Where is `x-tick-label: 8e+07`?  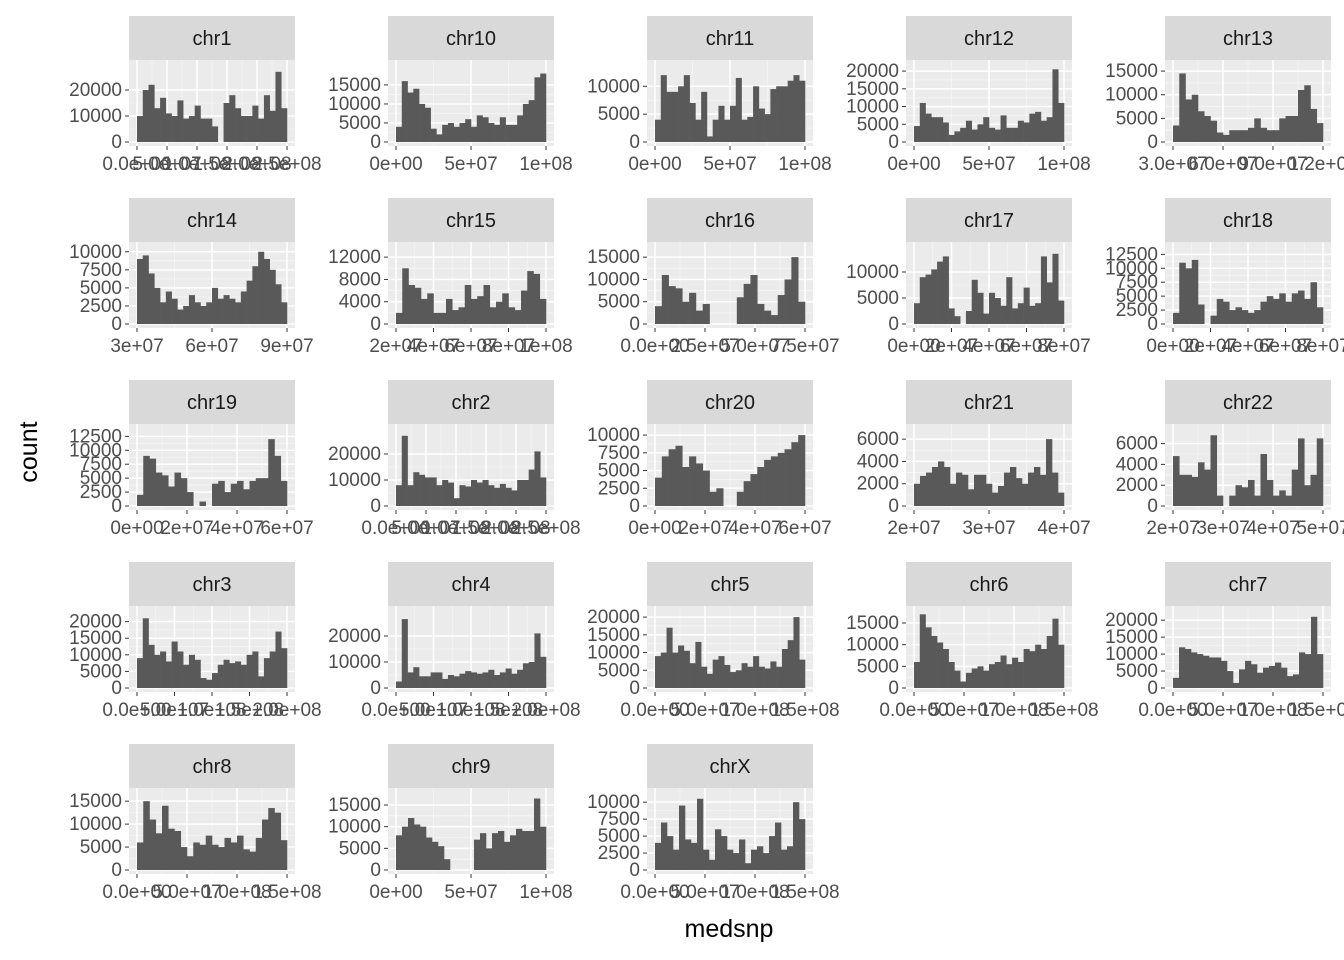
x-tick-label: 8e+07 is located at coordinates (508, 346).